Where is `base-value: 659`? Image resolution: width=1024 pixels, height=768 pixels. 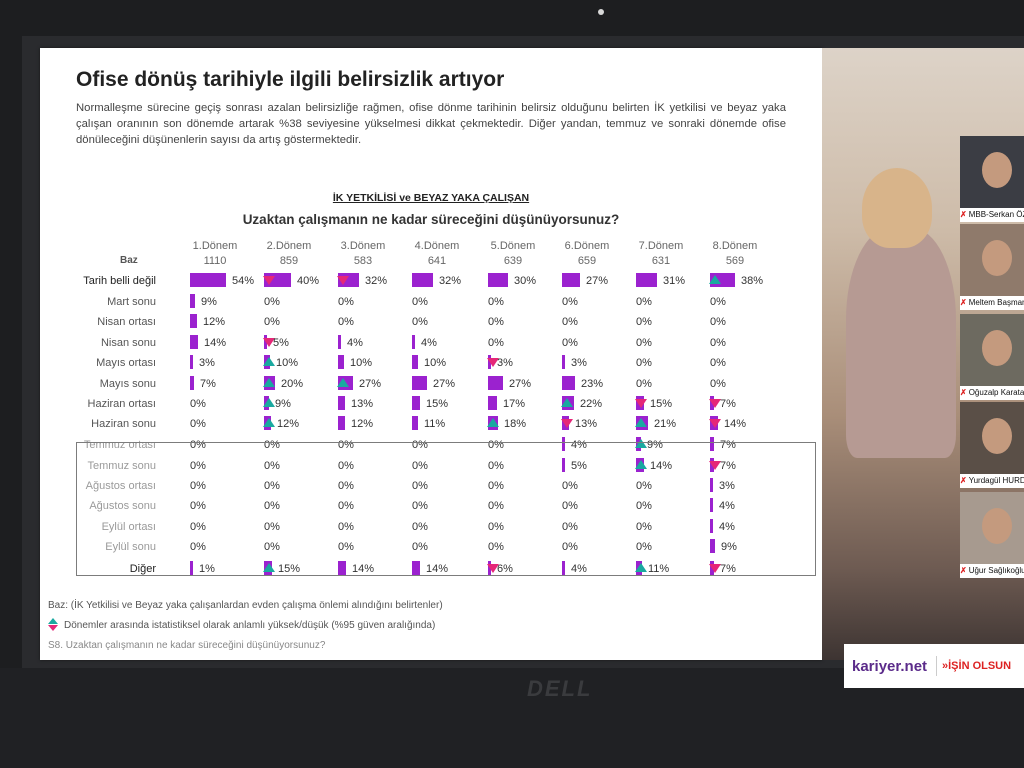
base-value: 659 is located at coordinates (587, 261).